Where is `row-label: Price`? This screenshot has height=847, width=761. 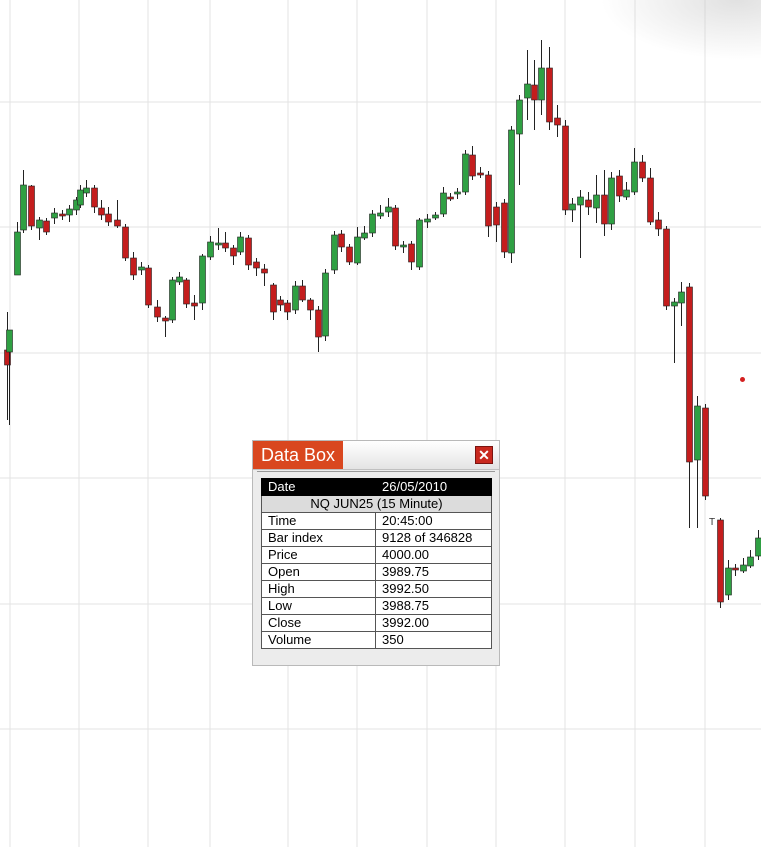 row-label: Price is located at coordinates (318, 555).